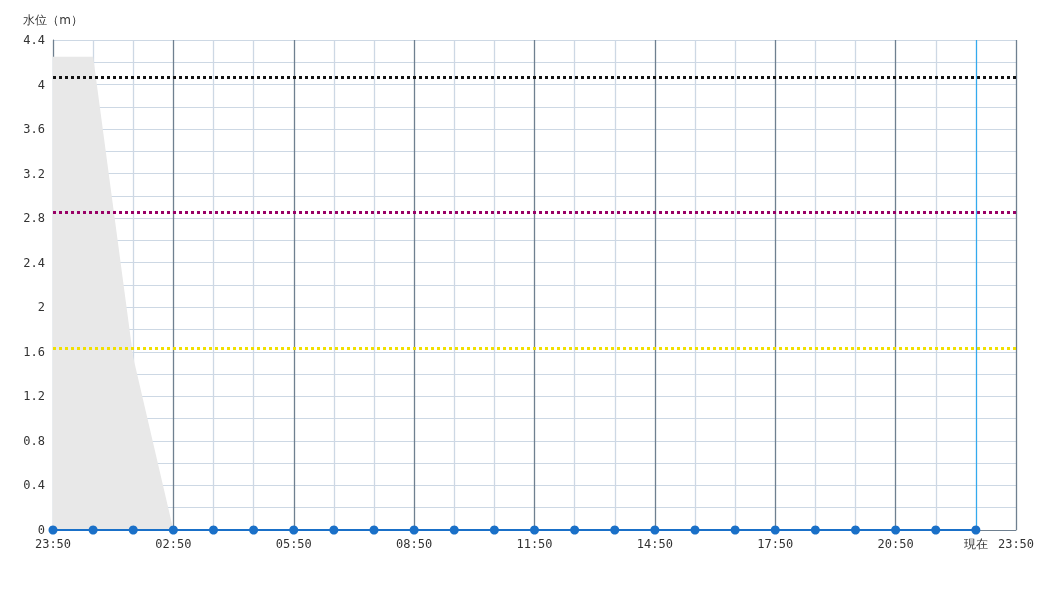 The width and height of the screenshot is (1050, 600). I want to click on y-tick-label: 1.2, so click(34, 396).